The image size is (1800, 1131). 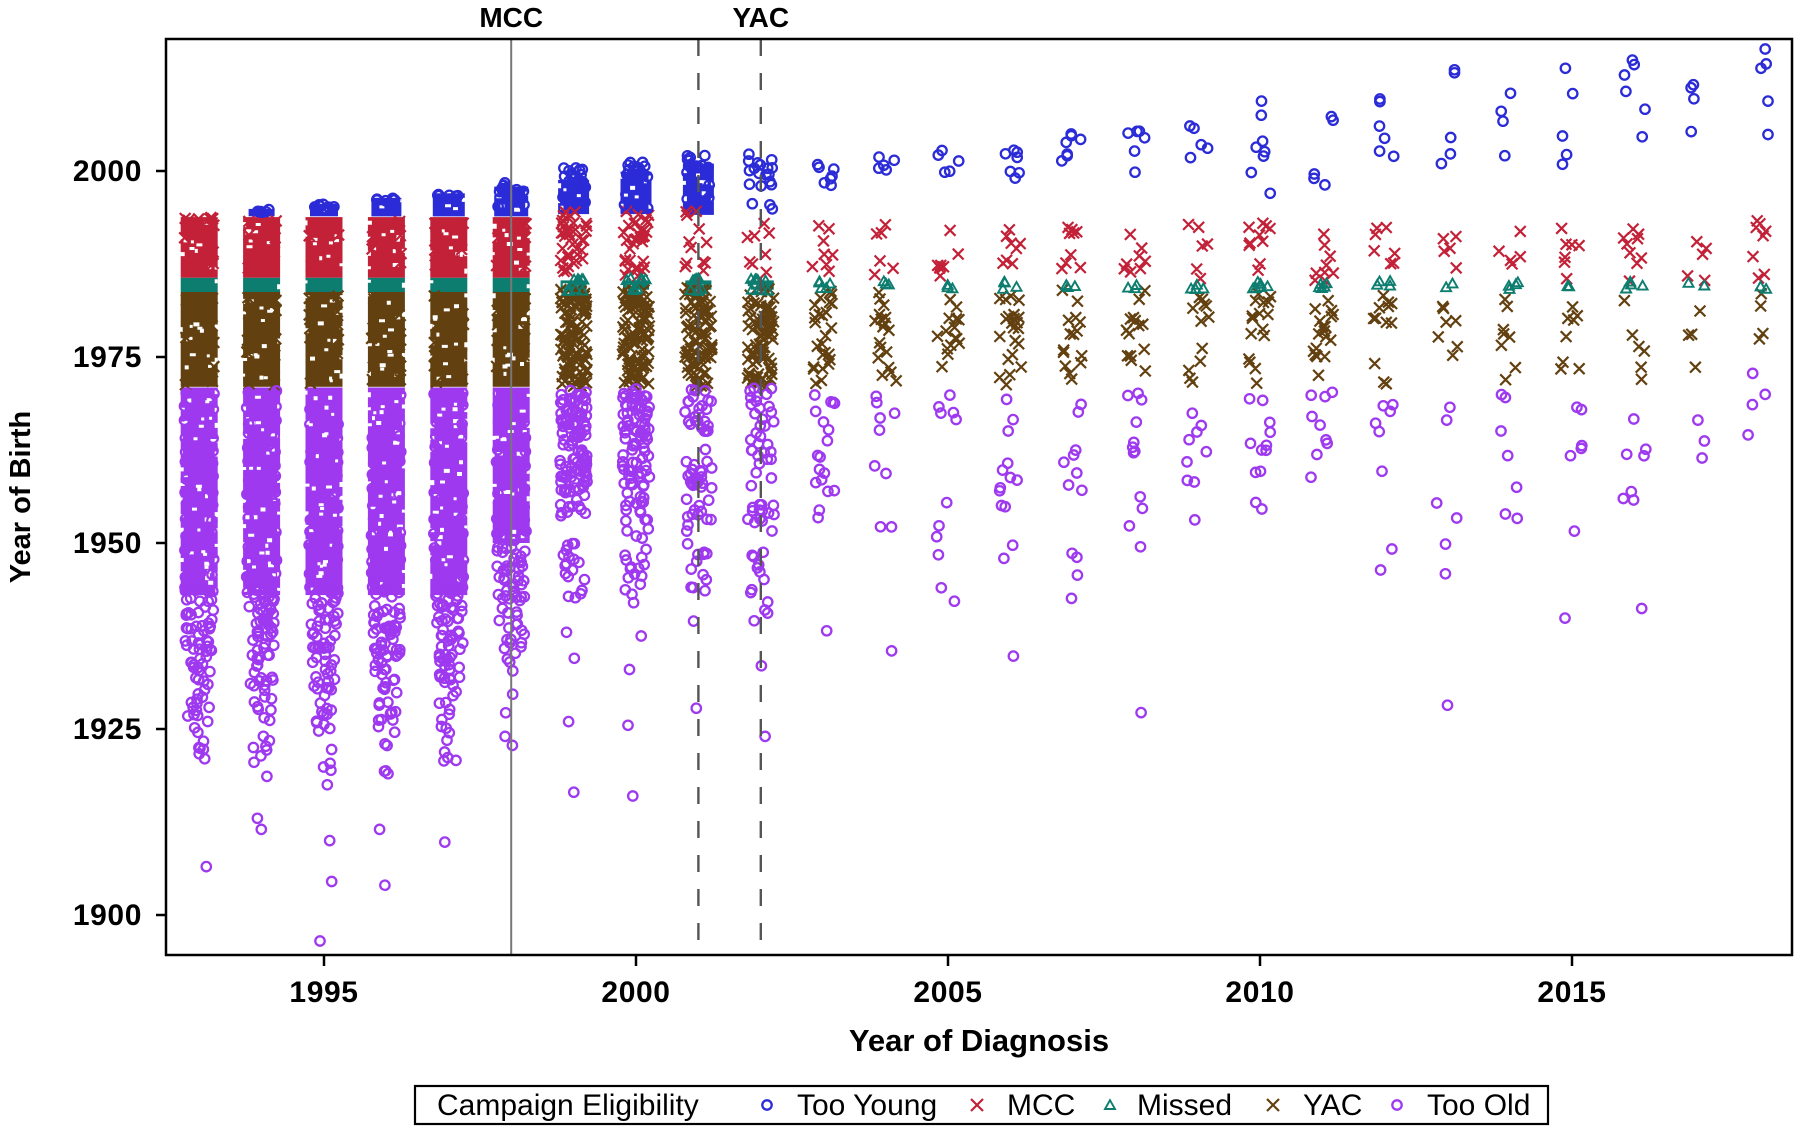 What do you see at coordinates (1571, 992) in the screenshot?
I see `svg-text: 2015` at bounding box center [1571, 992].